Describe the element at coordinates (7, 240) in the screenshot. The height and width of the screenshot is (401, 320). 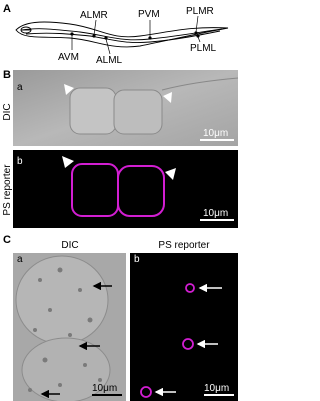
I see `panel-label: C` at that location.